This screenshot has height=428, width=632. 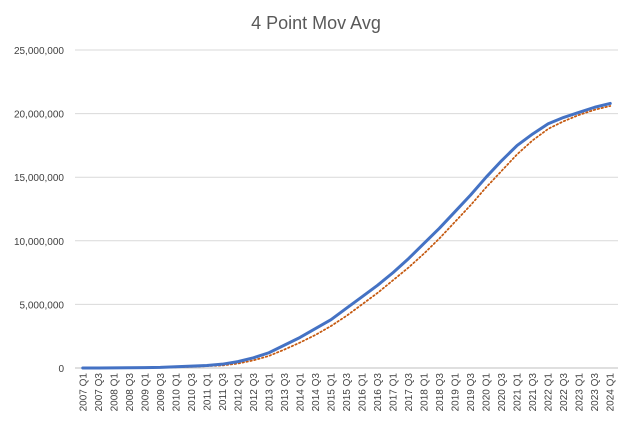 What do you see at coordinates (595, 392) in the screenshot?
I see `x-tick-label: 2023 Q3` at bounding box center [595, 392].